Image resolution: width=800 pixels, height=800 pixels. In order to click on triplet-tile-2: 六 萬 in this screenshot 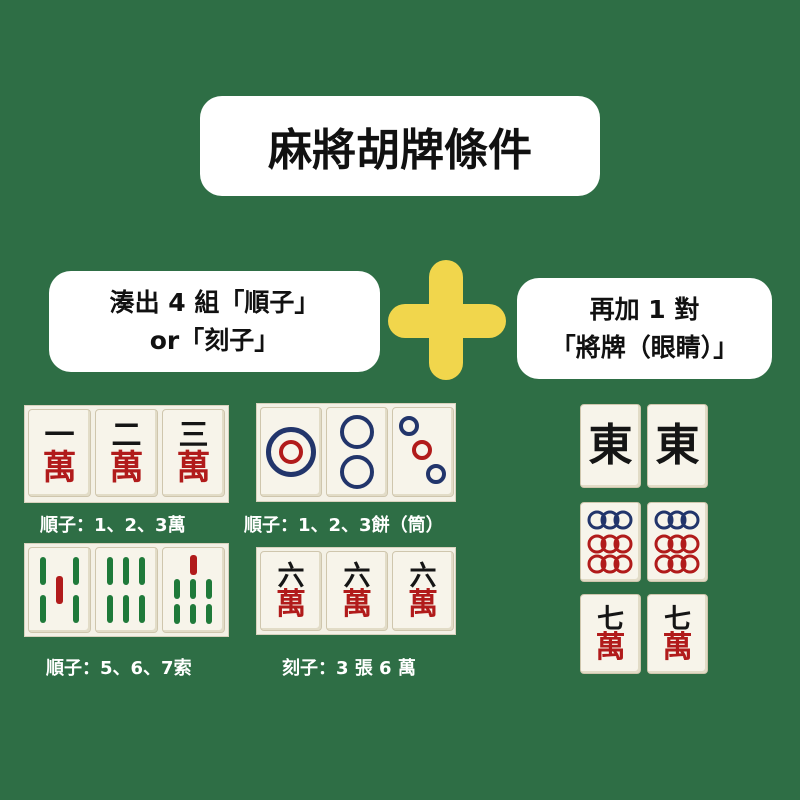, I will do `click(357, 591)`.